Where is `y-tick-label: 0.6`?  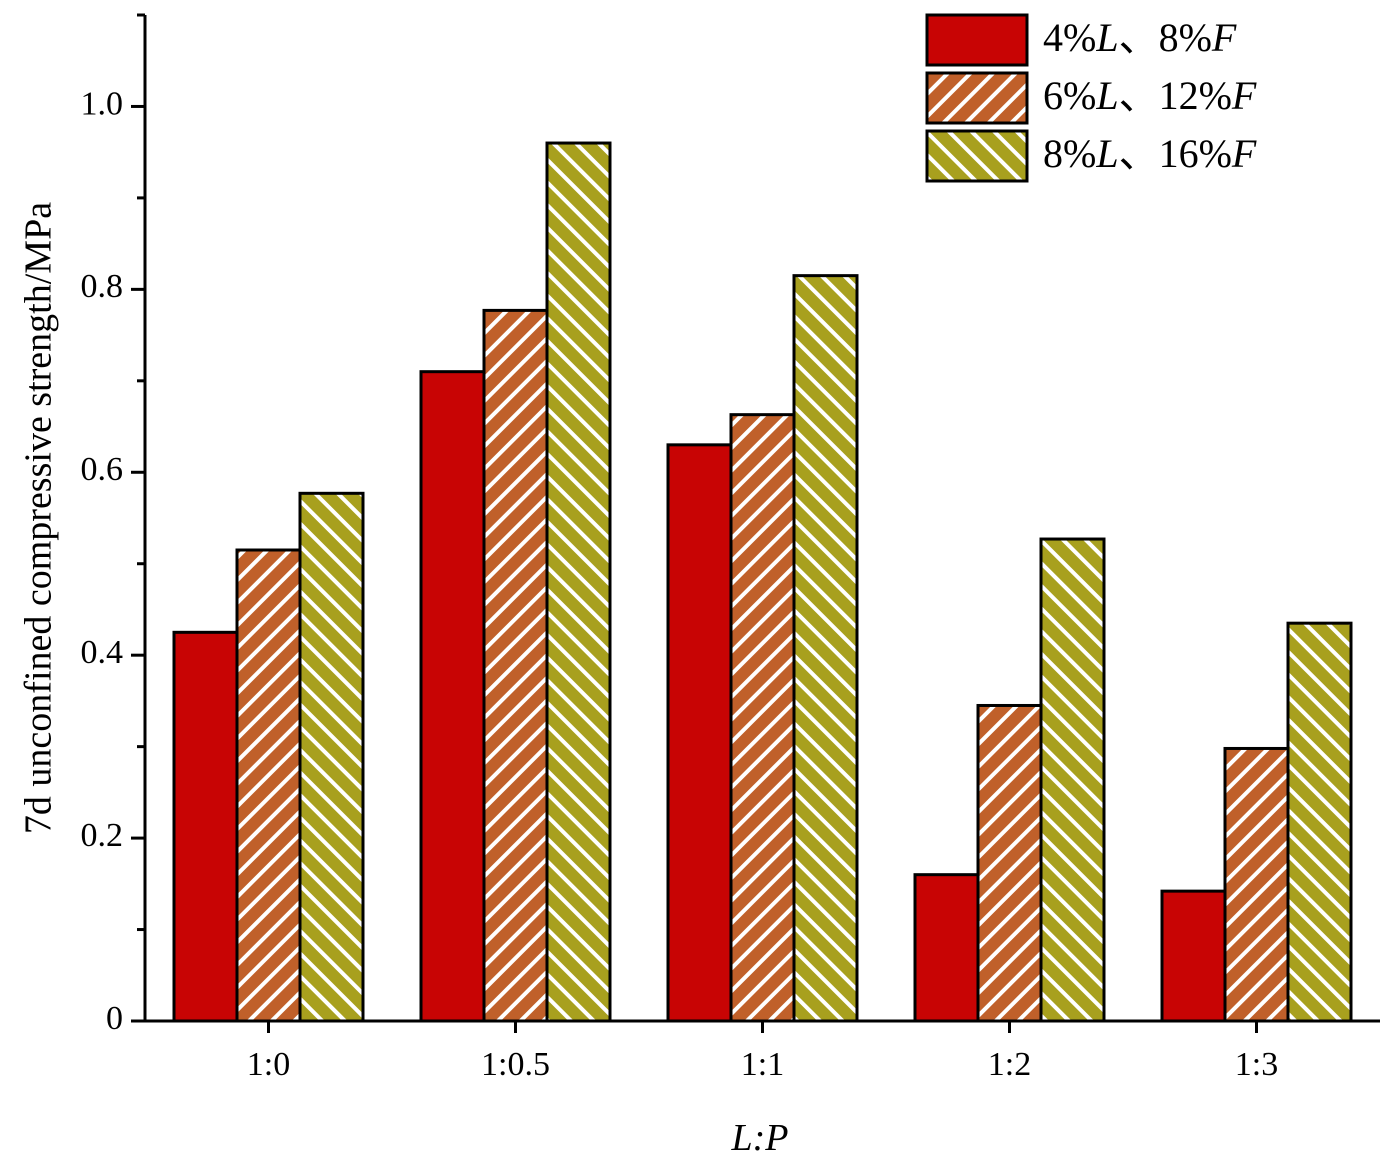
y-tick-label: 0.6 is located at coordinates (102, 469).